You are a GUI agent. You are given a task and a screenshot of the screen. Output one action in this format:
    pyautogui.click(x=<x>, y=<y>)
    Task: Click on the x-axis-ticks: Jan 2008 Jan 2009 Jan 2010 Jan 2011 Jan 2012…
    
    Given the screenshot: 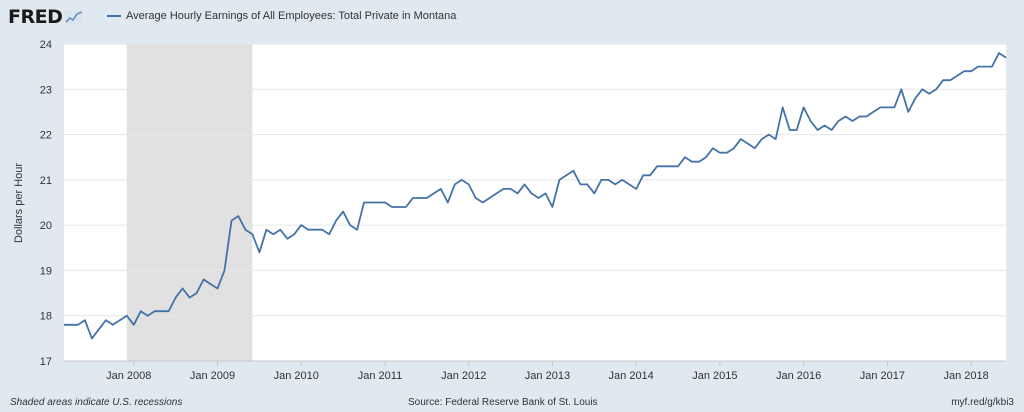 What is the action you would take?
    pyautogui.click(x=547, y=371)
    